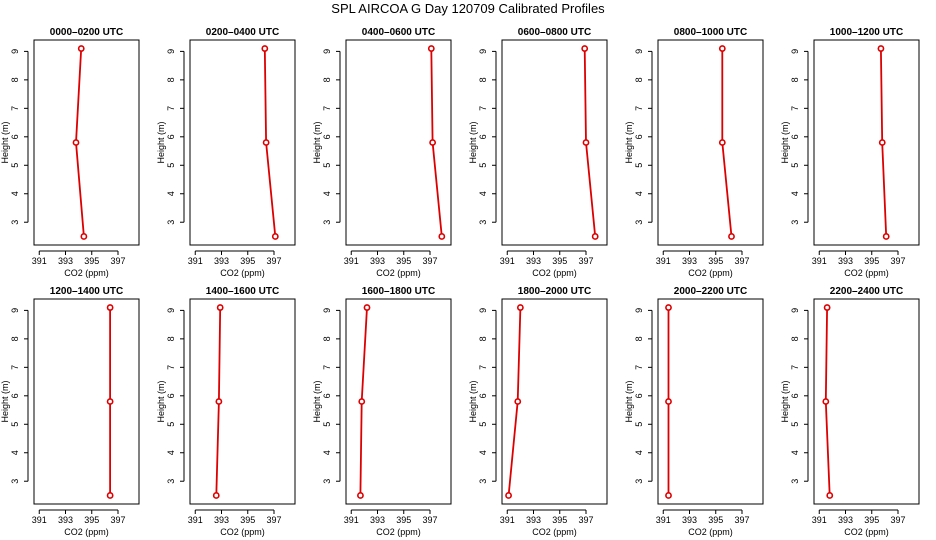 The width and height of the screenshot is (936, 540). What do you see at coordinates (866, 291) in the screenshot?
I see `panel-title: 2200–2400 UTC` at bounding box center [866, 291].